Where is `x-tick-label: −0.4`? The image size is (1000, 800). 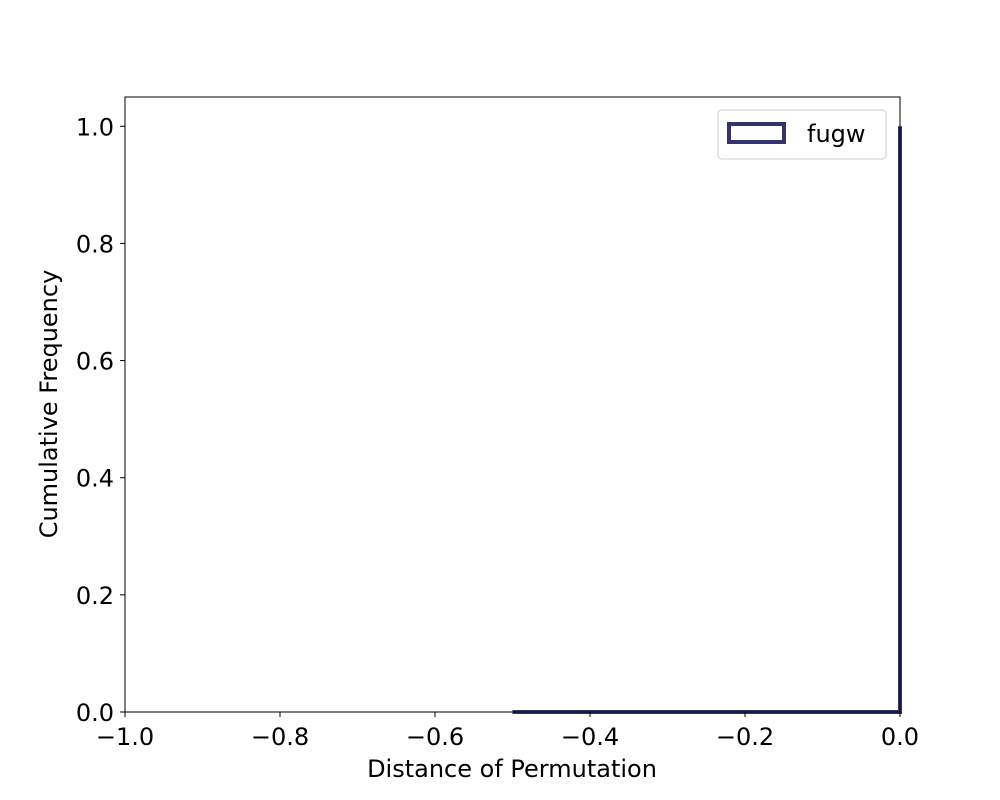 x-tick-label: −0.4 is located at coordinates (590, 737).